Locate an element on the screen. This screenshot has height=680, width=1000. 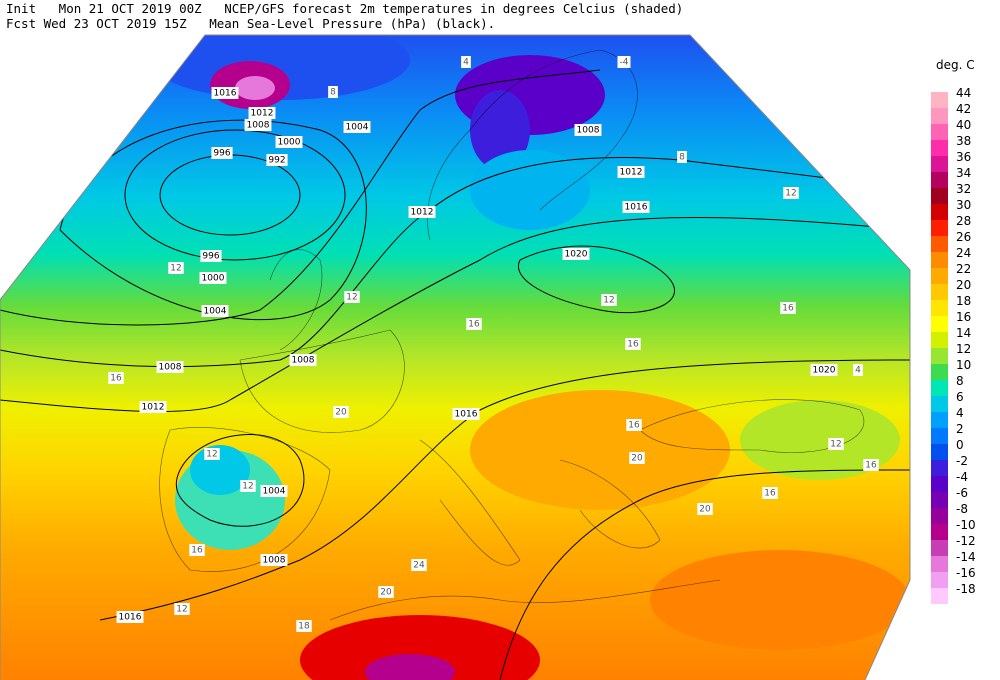
legend-title: deg. C is located at coordinates (955, 65).